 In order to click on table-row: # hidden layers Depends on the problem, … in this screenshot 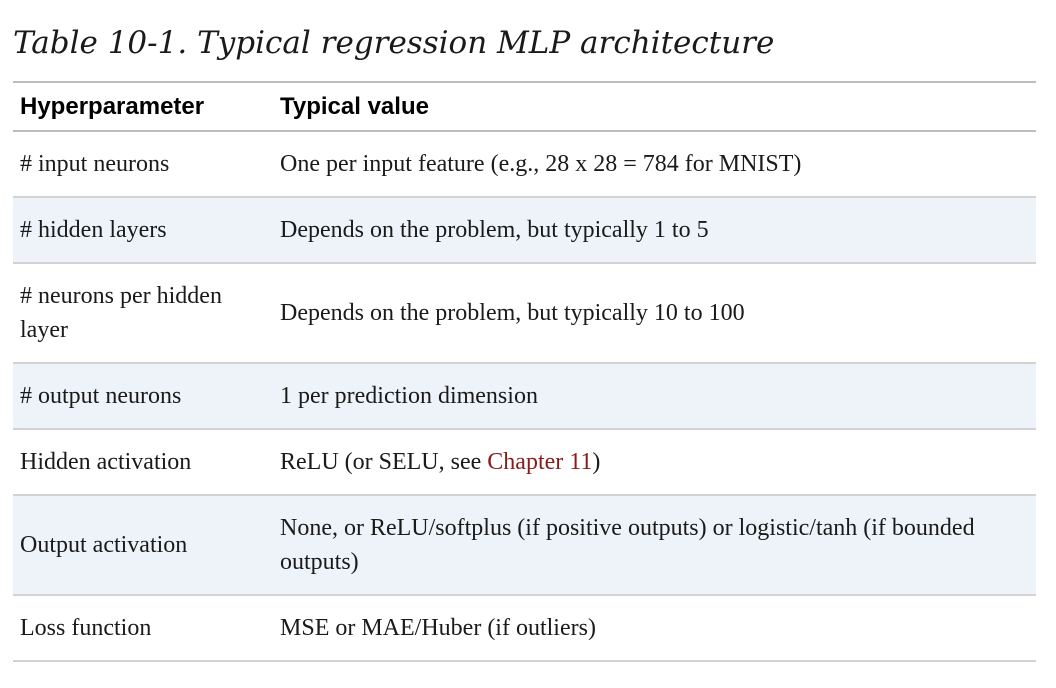, I will do `click(524, 230)`.